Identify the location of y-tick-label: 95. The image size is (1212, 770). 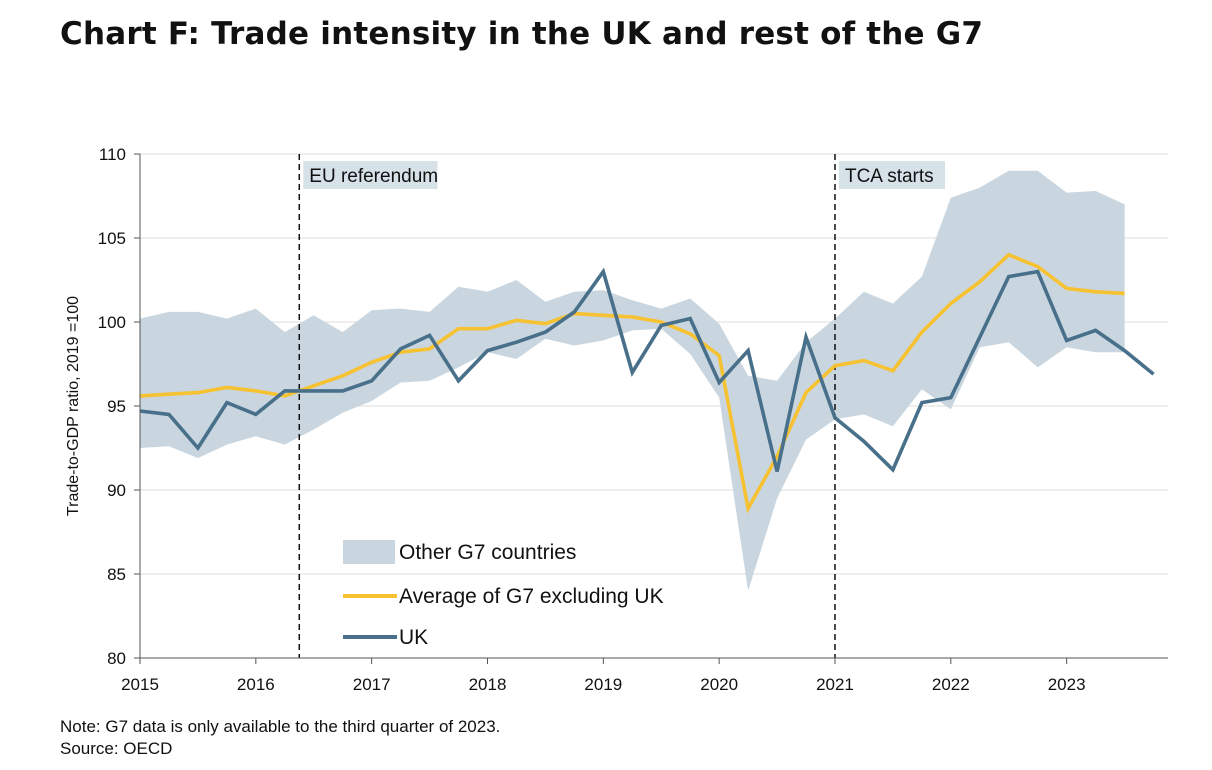
(116, 406).